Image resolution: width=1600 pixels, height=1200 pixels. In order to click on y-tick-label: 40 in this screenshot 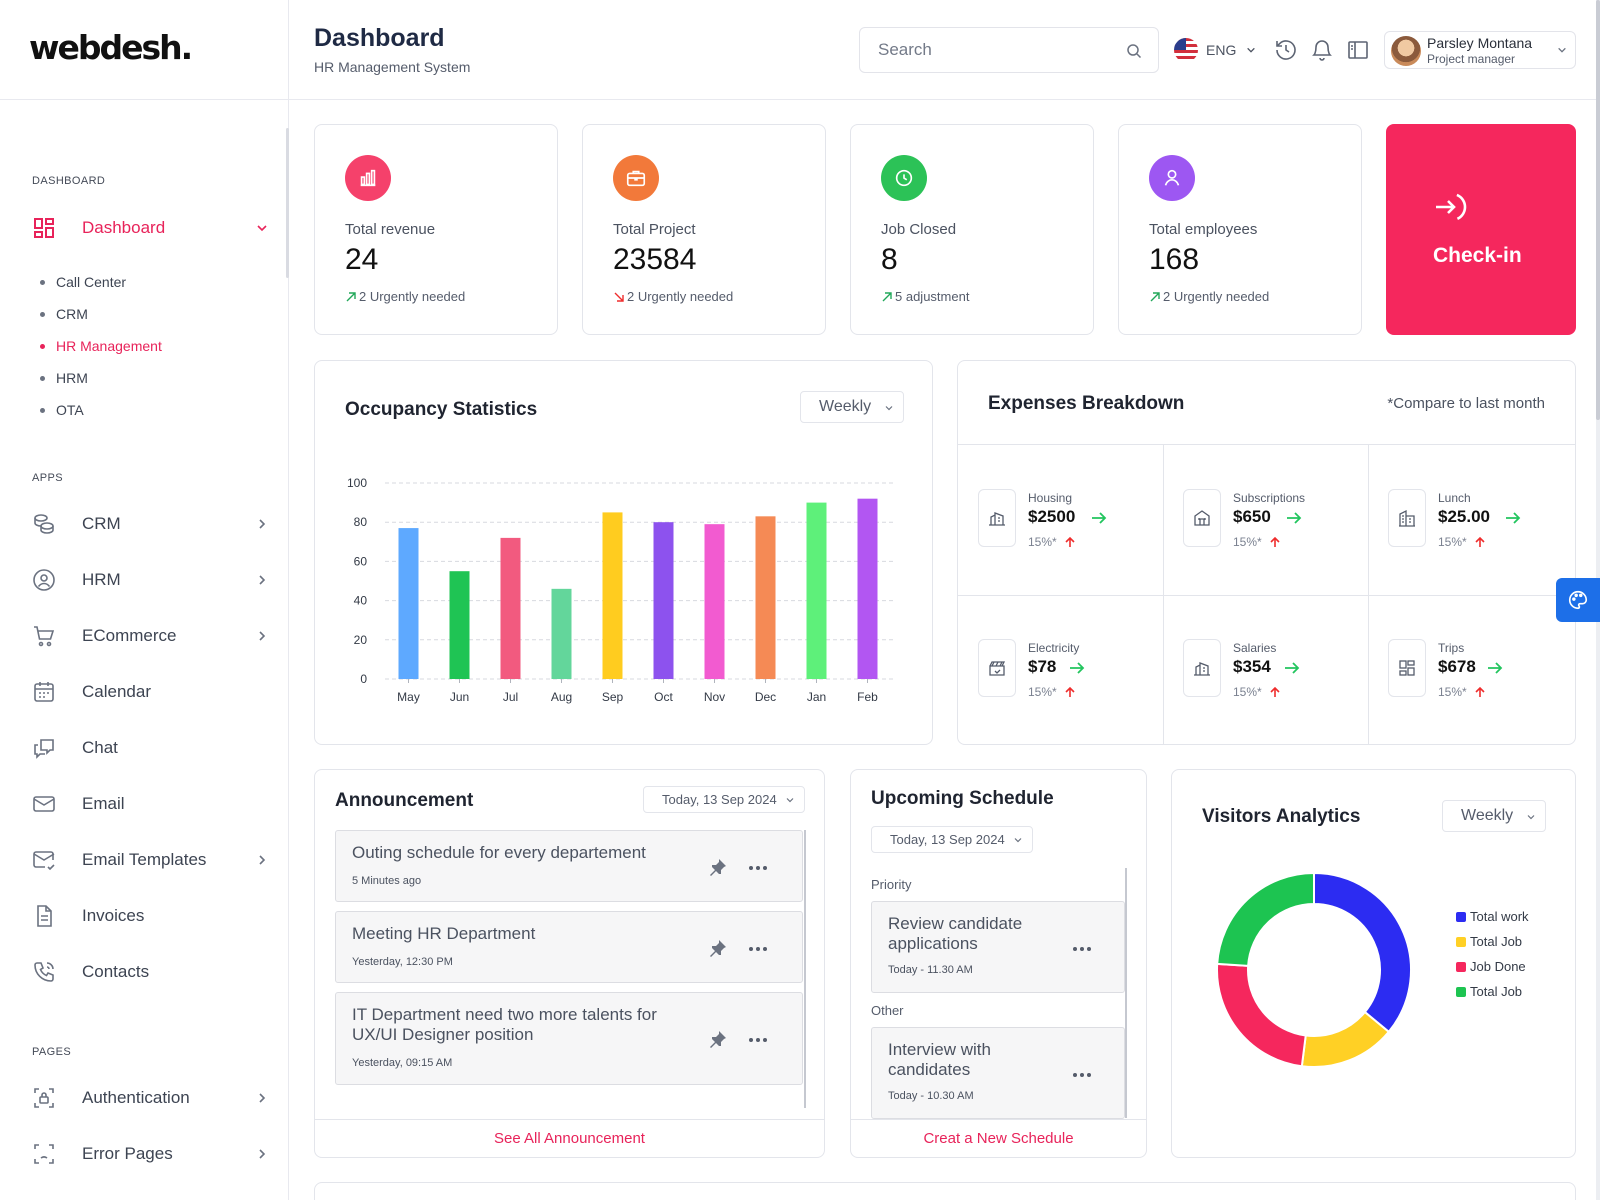, I will do `click(361, 601)`.